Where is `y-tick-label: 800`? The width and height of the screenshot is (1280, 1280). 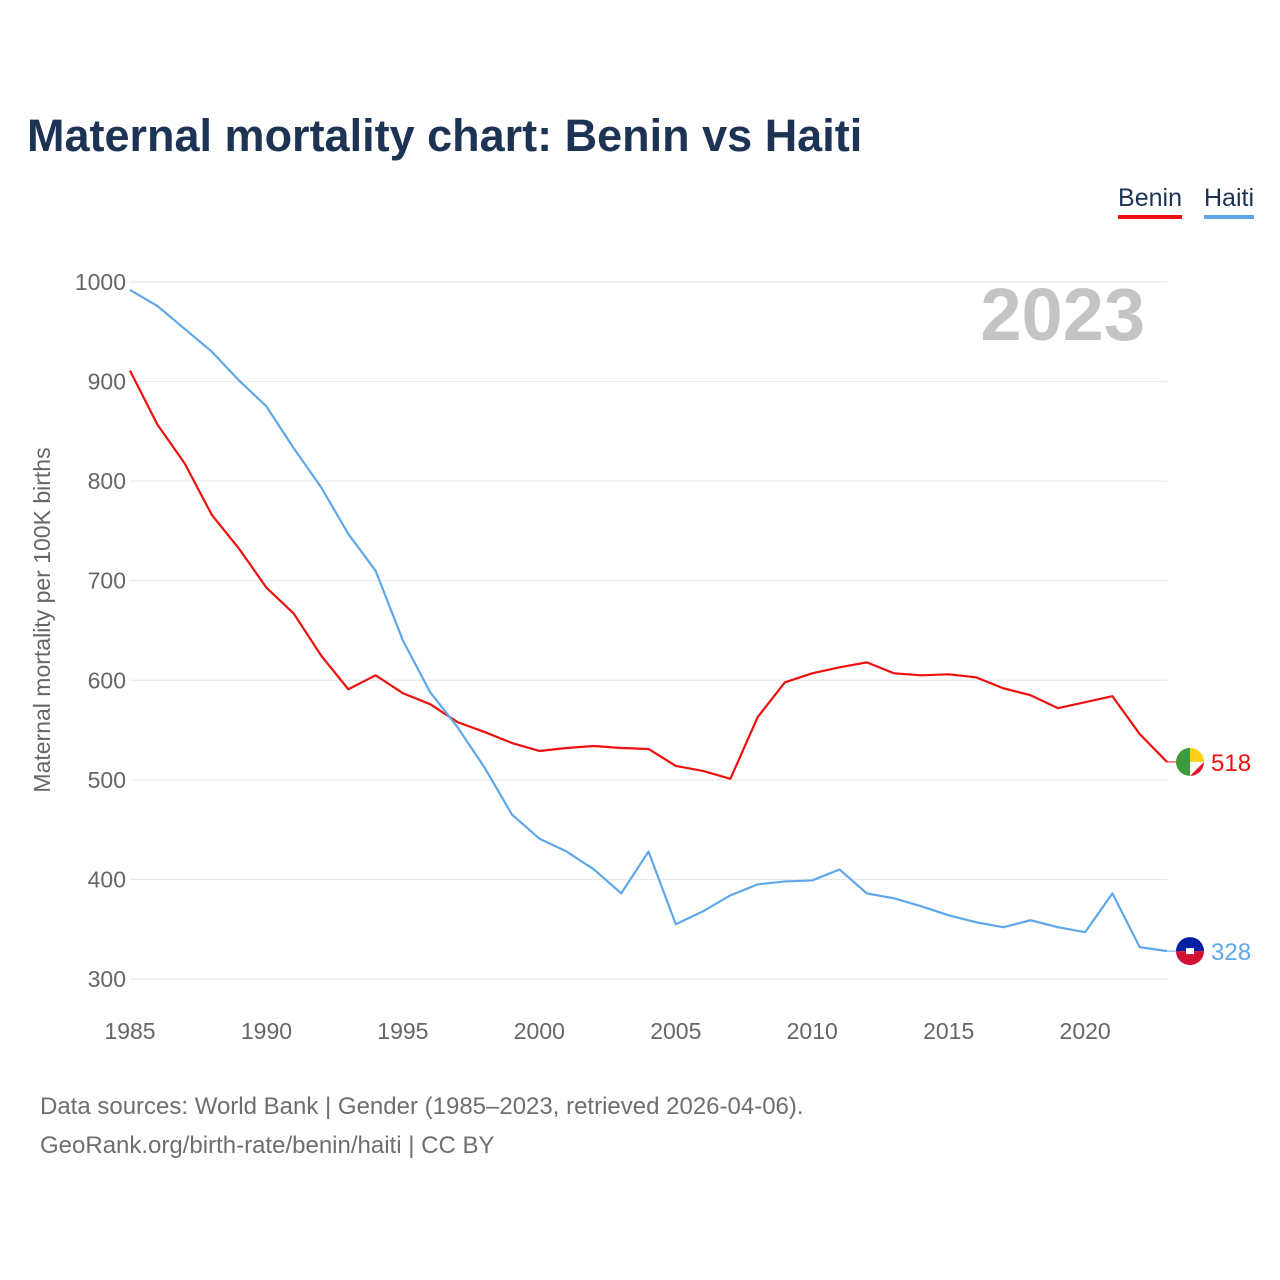 y-tick-label: 800 is located at coordinates (107, 481).